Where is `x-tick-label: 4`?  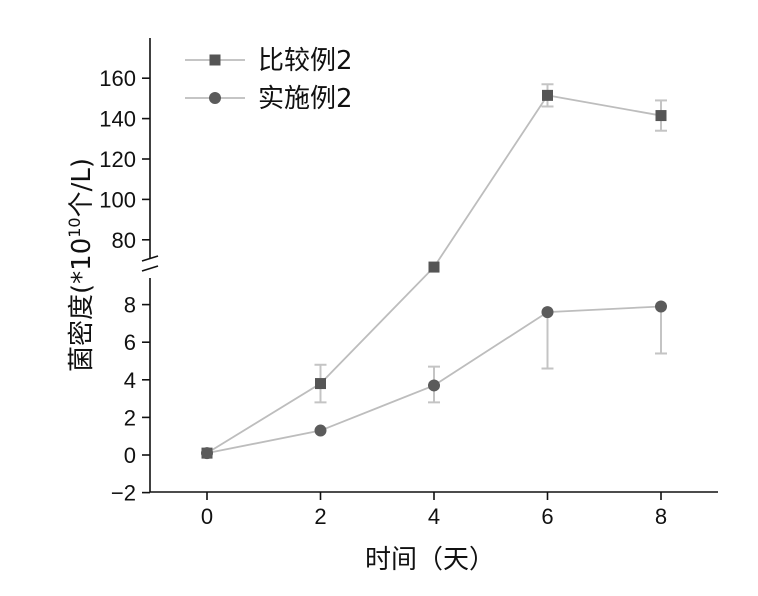 x-tick-label: 4 is located at coordinates (434, 516).